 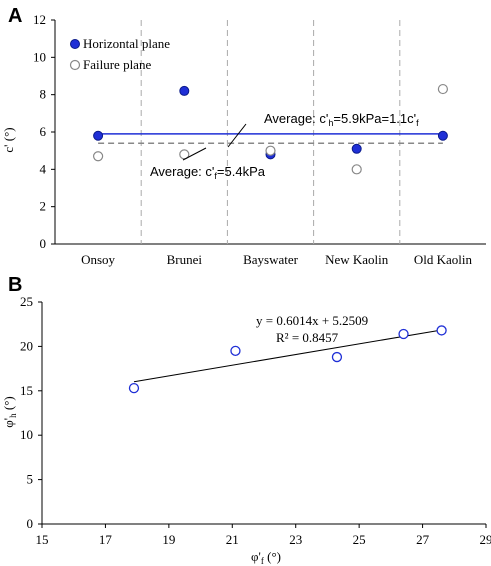 I want to click on panel-b-y-tick-label: 10, so click(x=26, y=434).